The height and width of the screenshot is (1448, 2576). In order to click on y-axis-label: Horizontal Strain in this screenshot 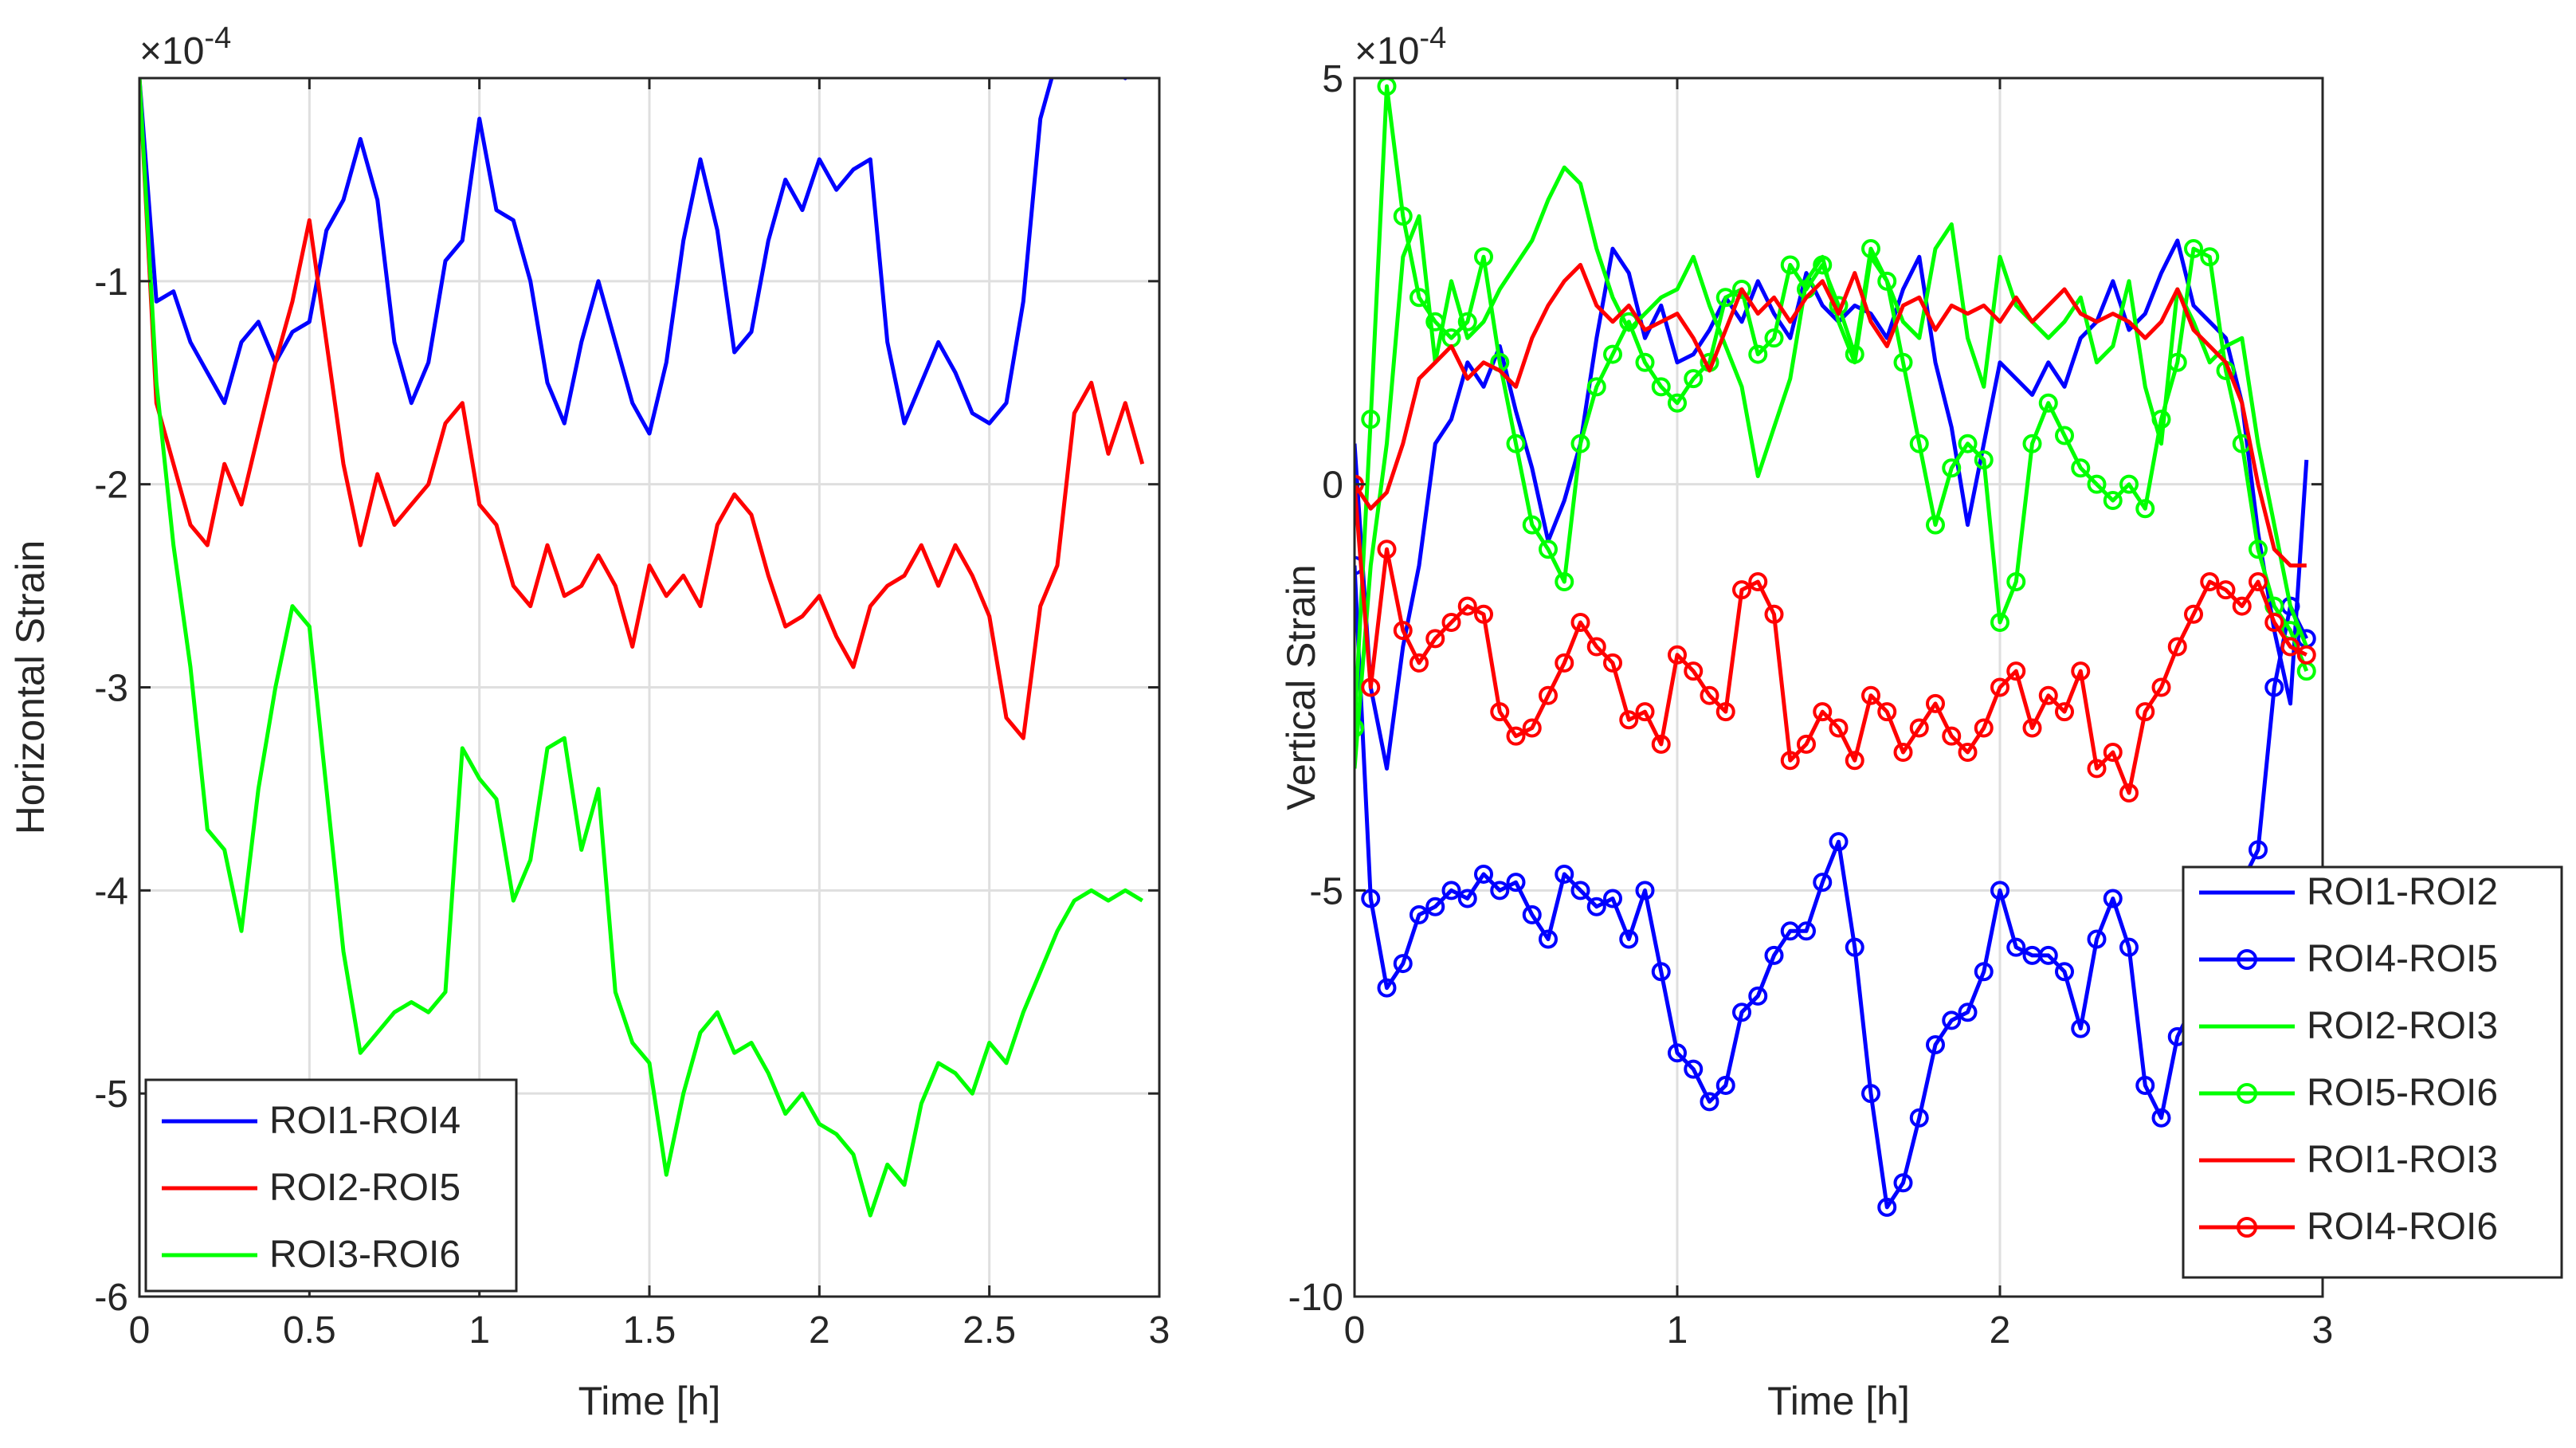, I will do `click(30, 687)`.